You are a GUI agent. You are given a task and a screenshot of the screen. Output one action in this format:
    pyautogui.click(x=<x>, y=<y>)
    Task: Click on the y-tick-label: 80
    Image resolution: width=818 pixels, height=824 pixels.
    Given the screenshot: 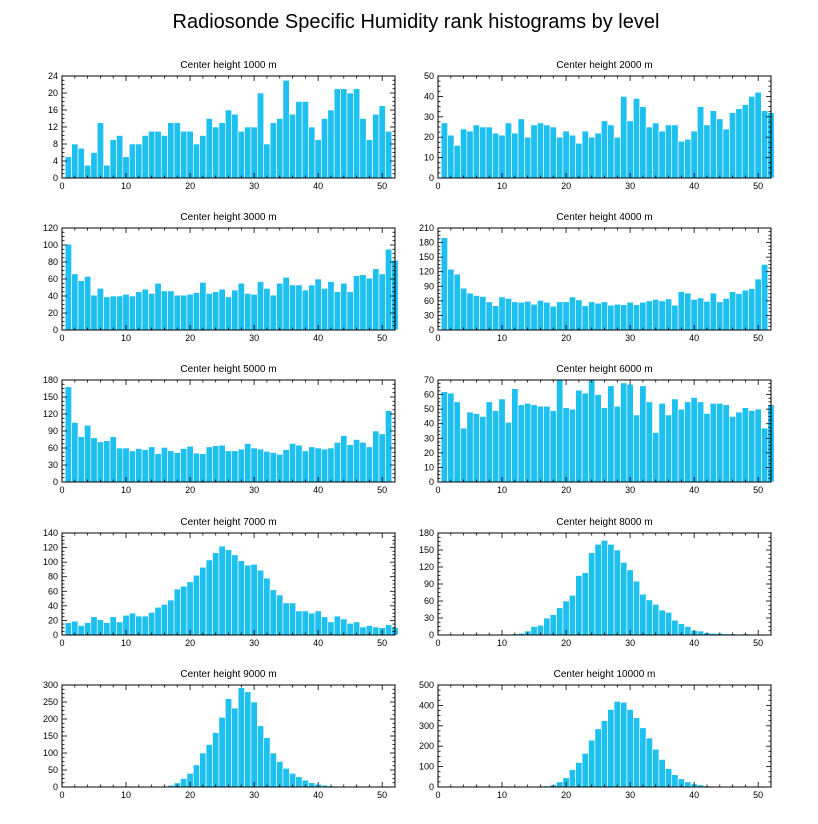 What is the action you would take?
    pyautogui.click(x=53, y=262)
    